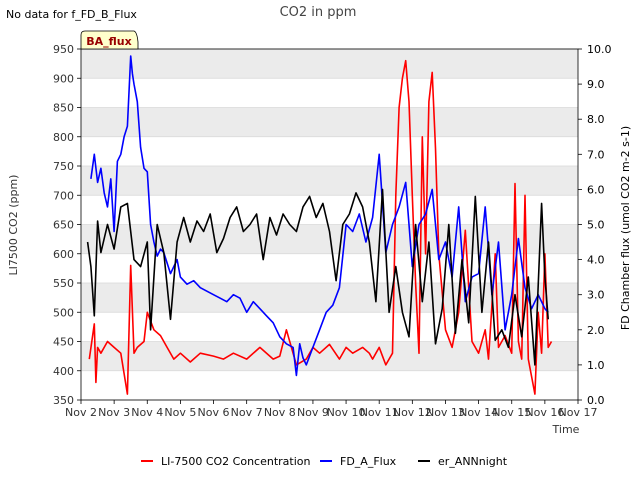 The height and width of the screenshot is (480, 640). What do you see at coordinates (236, 461) in the screenshot?
I see `legend-label: LI-7500 CO2 Concentration` at bounding box center [236, 461].